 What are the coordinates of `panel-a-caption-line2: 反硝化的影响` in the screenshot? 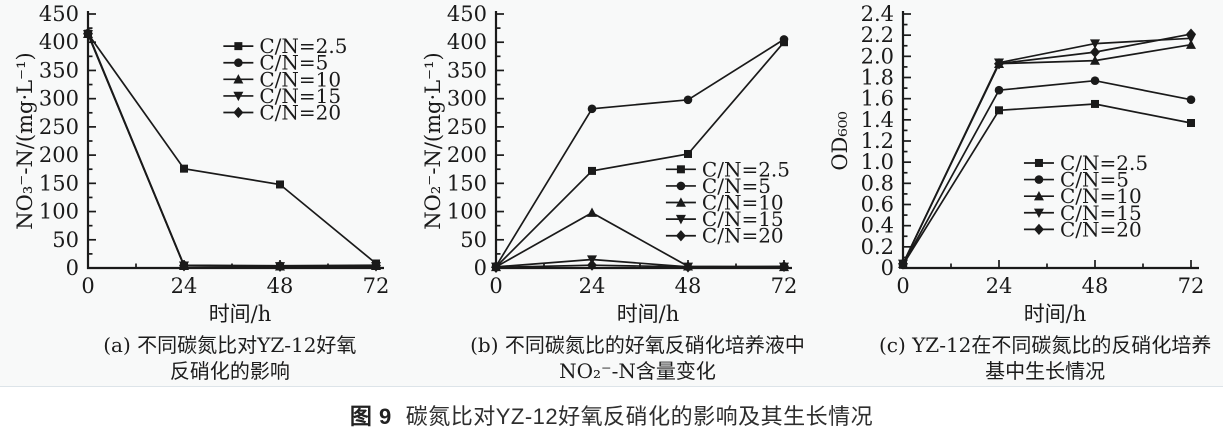 It's located at (229, 371).